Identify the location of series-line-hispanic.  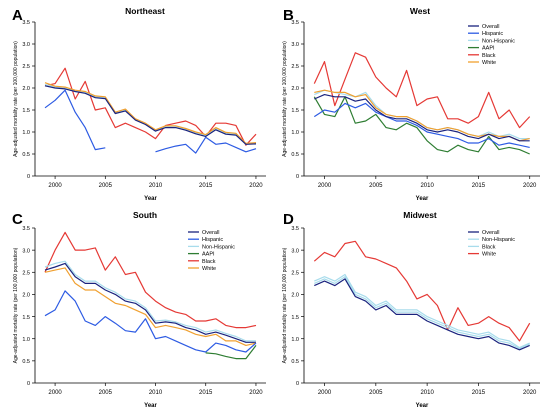
(150, 321).